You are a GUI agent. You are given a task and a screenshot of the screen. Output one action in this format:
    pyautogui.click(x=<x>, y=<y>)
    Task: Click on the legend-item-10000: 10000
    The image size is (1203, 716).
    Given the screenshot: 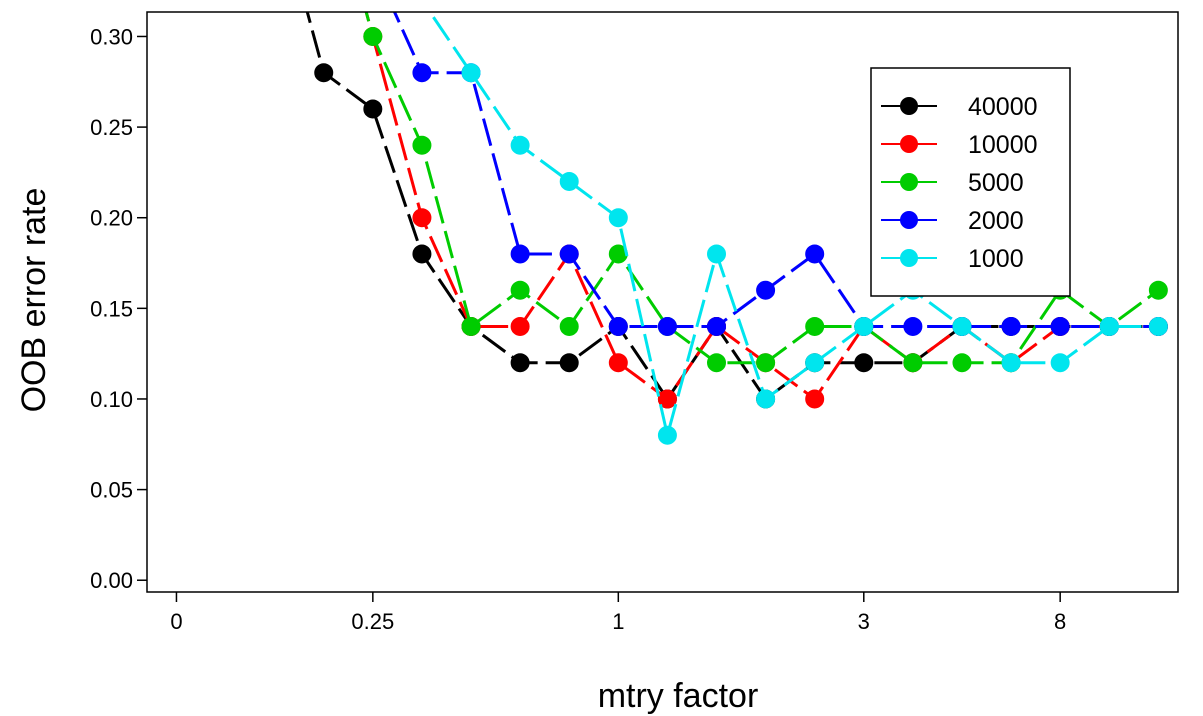 What is the action you would take?
    pyautogui.click(x=959, y=145)
    